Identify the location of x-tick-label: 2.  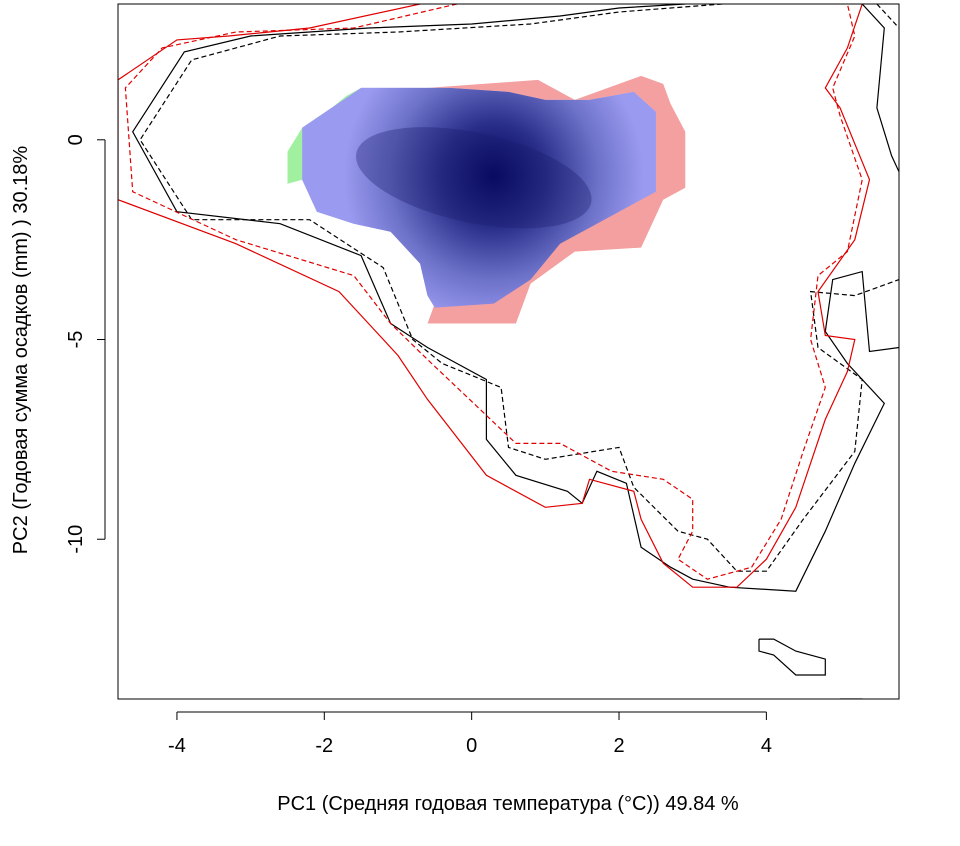
(618, 746).